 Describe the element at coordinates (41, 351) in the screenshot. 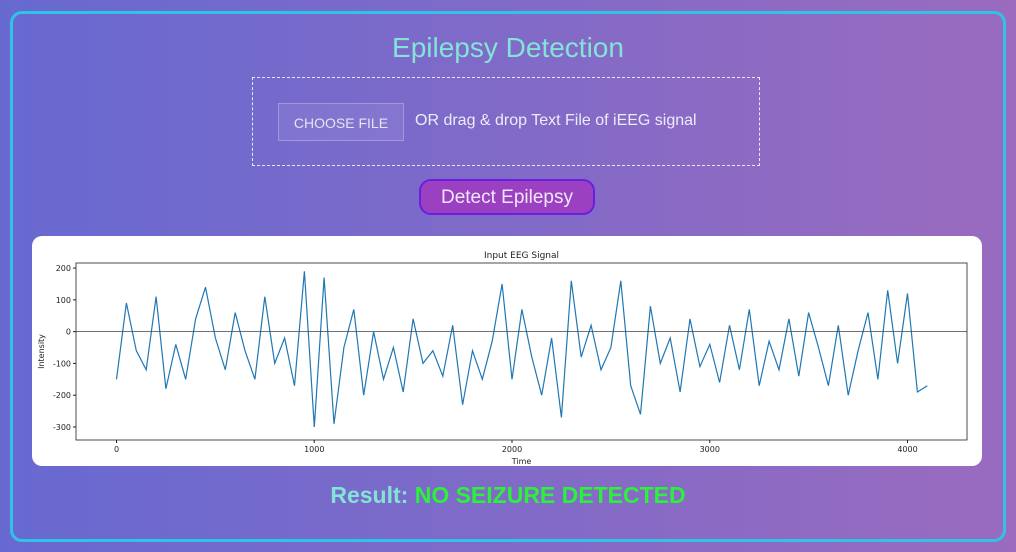

I see `y-axis-label: Intensity` at that location.